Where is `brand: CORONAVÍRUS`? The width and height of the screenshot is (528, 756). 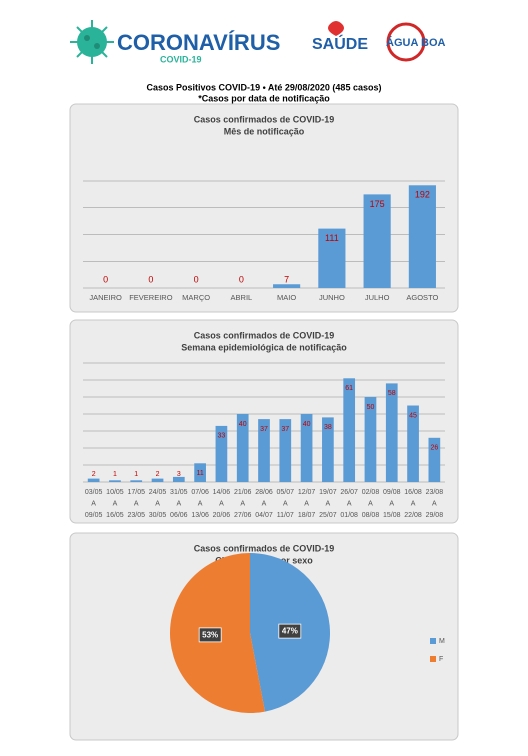
brand: CORONAVÍRUS is located at coordinates (198, 42).